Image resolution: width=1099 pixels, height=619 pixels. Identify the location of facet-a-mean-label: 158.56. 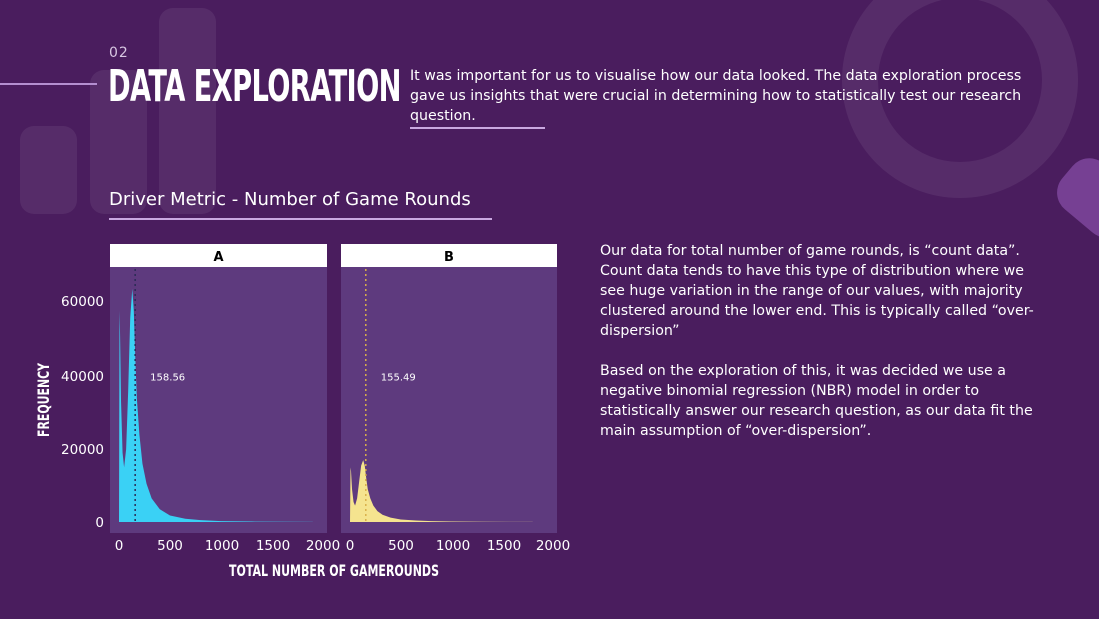
(167, 377).